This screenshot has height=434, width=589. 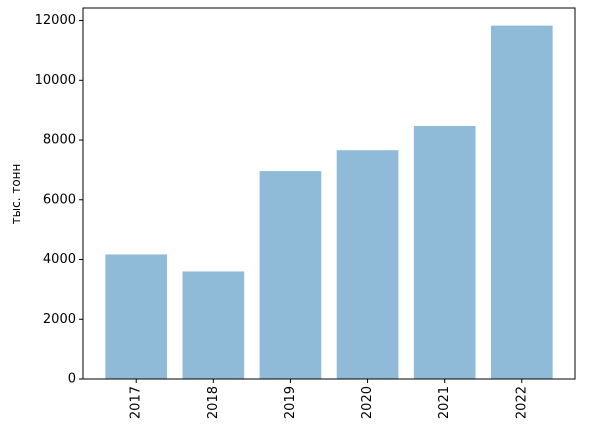 What do you see at coordinates (213, 402) in the screenshot?
I see `x-tick-label: 2018` at bounding box center [213, 402].